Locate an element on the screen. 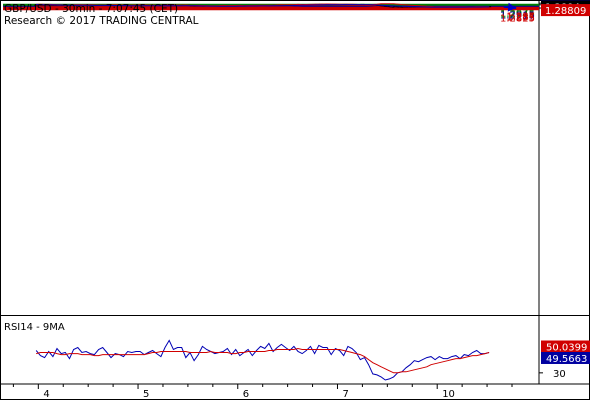 This screenshot has width=590, height=400. x-tick-label: 4 is located at coordinates (46, 394).